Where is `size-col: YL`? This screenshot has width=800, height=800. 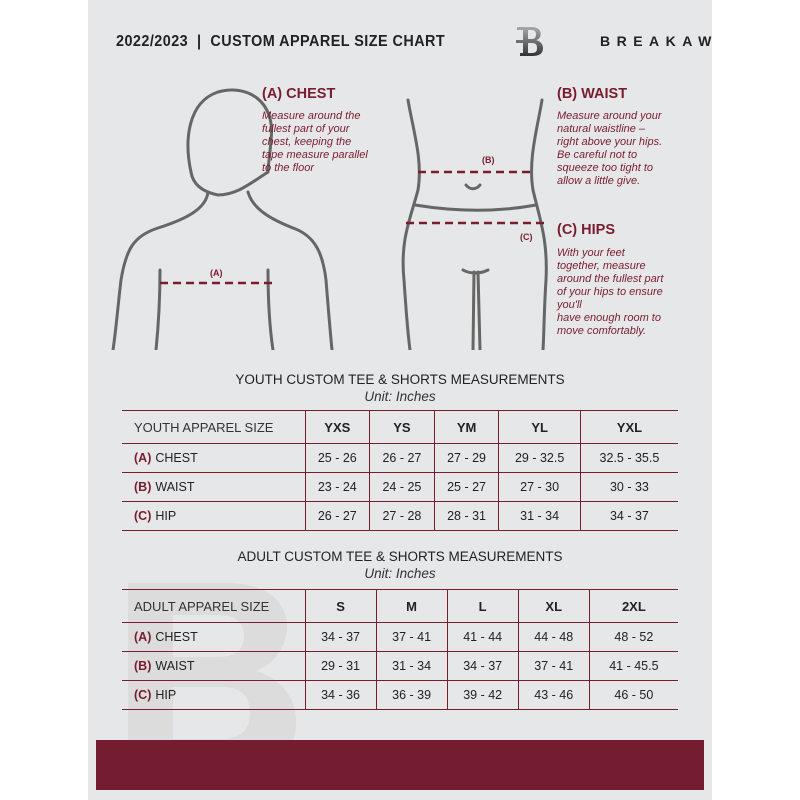 size-col: YL is located at coordinates (539, 427).